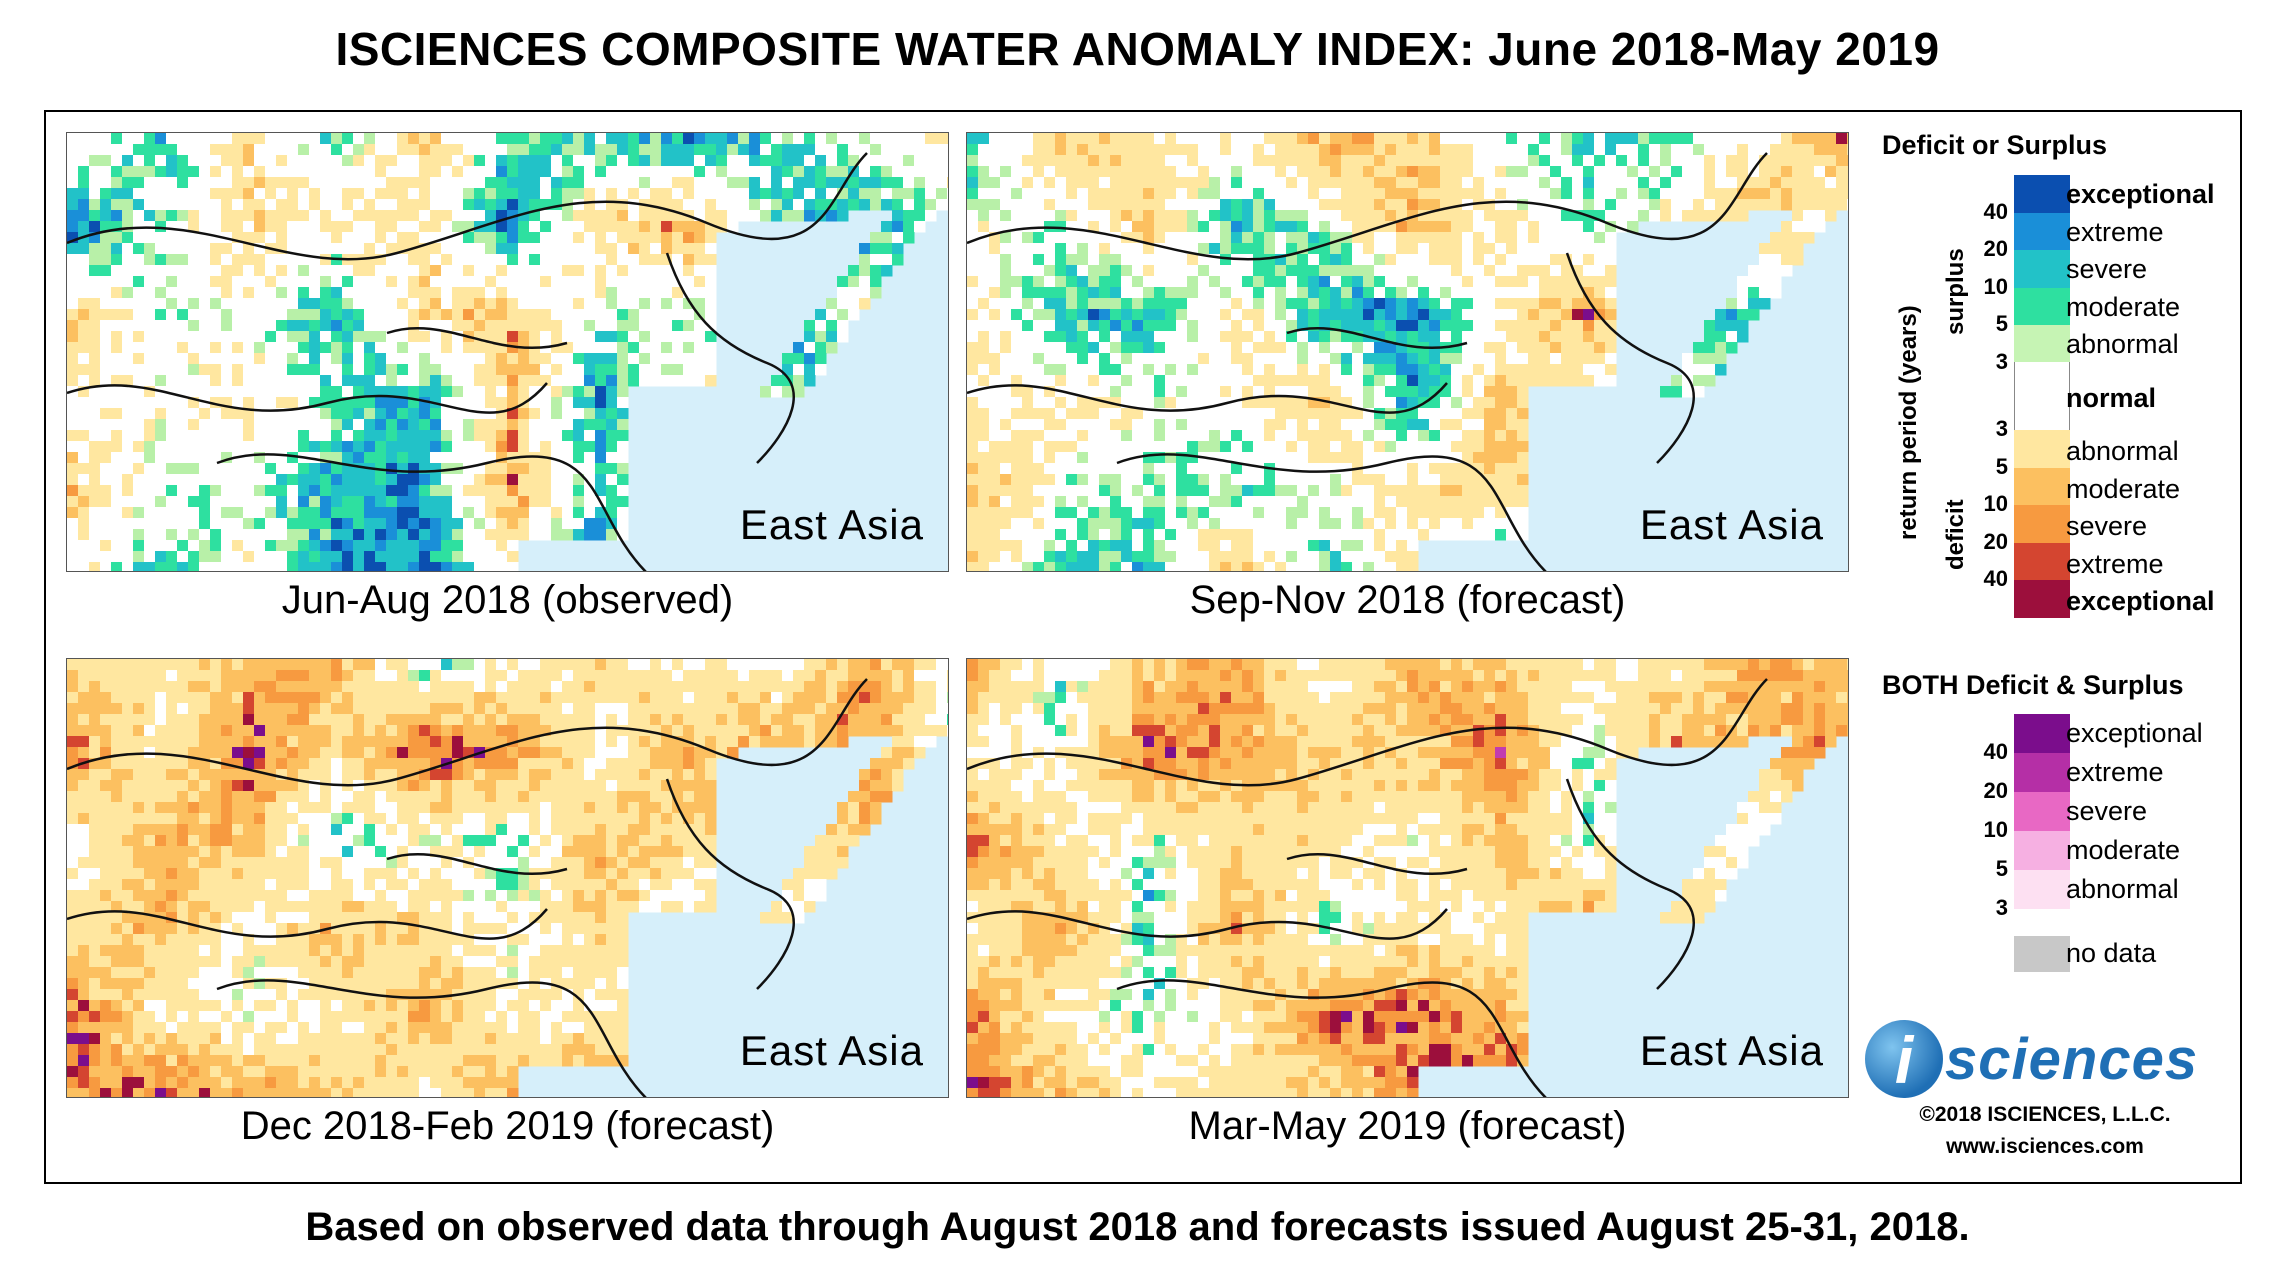 This screenshot has width=2275, height=1269. What do you see at coordinates (2115, 772) in the screenshot?
I see `legend-label-both-extreme: extreme` at bounding box center [2115, 772].